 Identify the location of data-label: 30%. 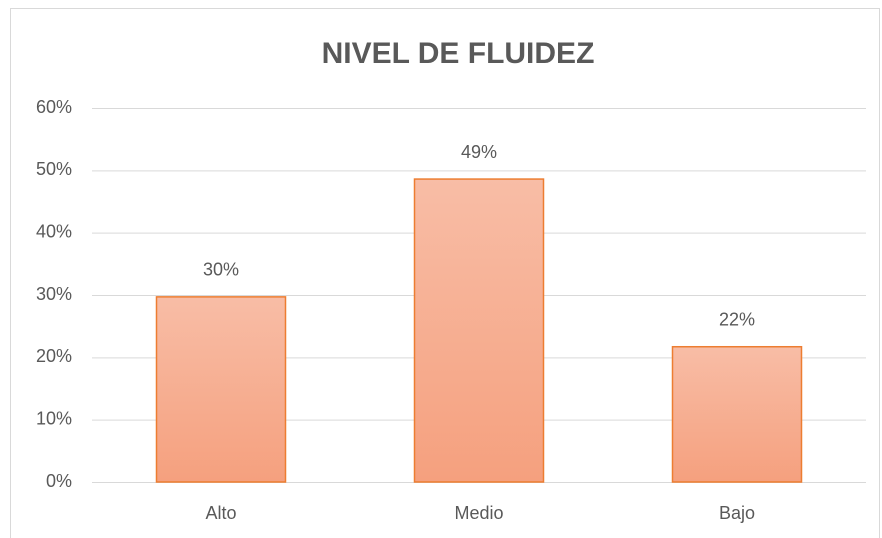
(221, 270).